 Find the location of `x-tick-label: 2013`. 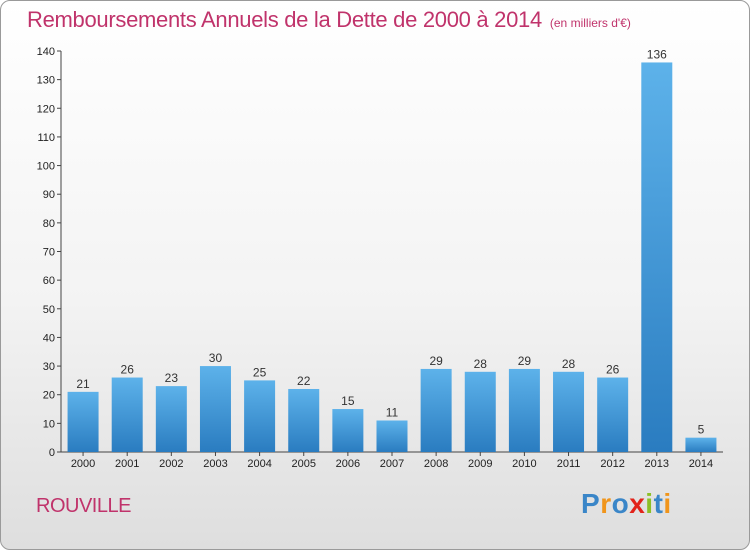

x-tick-label: 2013 is located at coordinates (657, 464).